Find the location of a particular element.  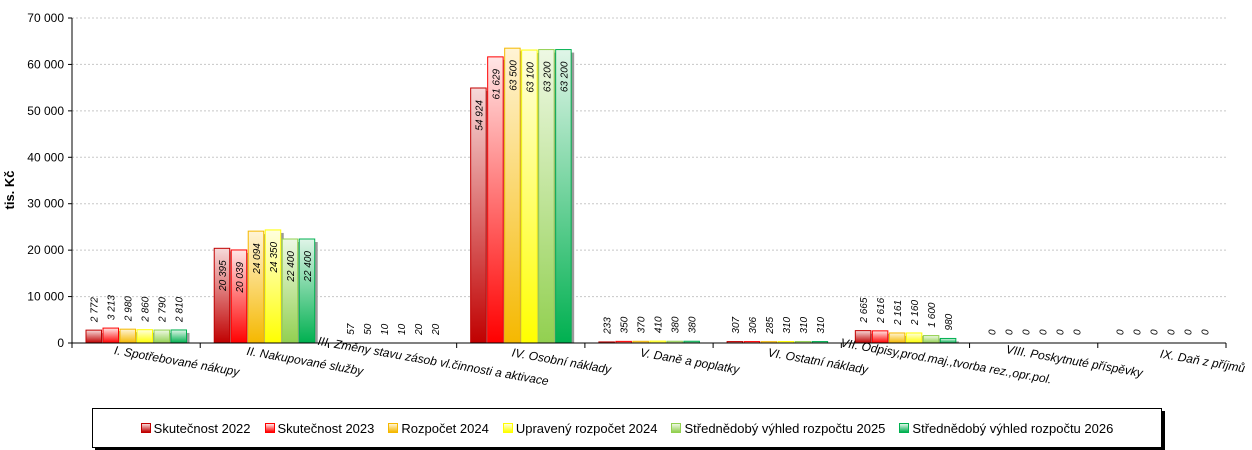

data-label: 24 350 is located at coordinates (274, 258).